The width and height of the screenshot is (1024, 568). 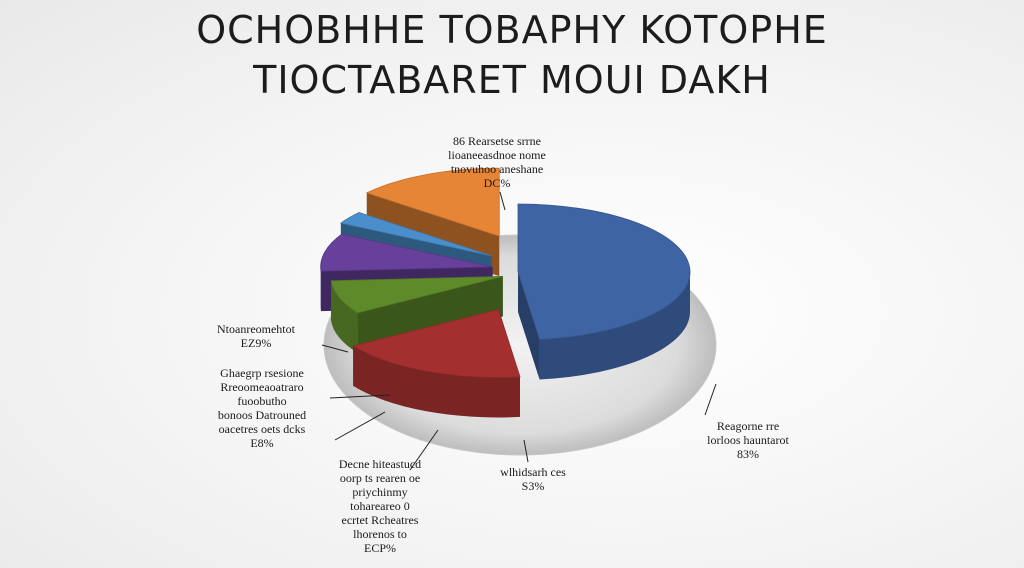 I want to click on slice-label-line: tnovuhoo aneshane, so click(x=497, y=169).